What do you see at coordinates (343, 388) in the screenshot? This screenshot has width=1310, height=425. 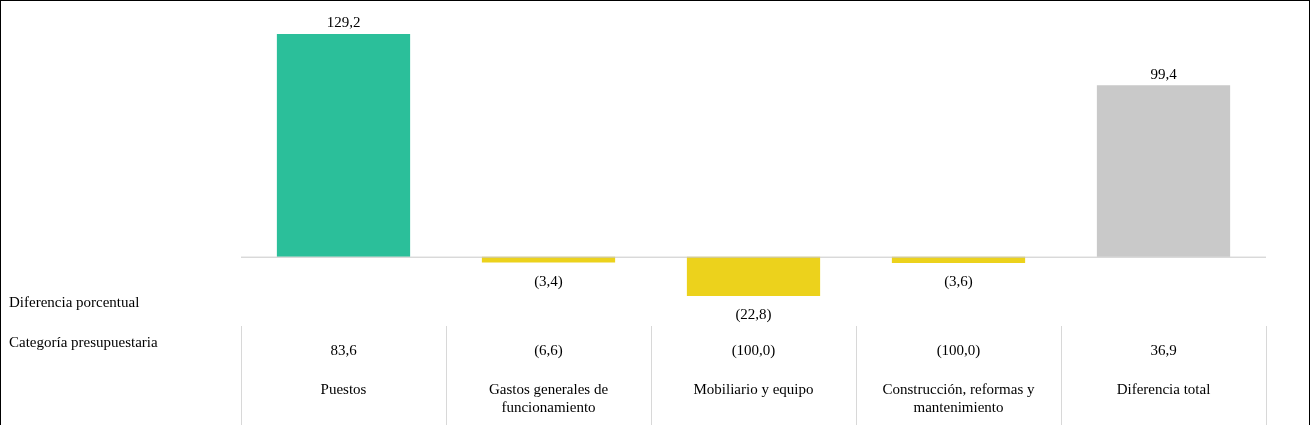 I see `x-tick-label: Puestos` at bounding box center [343, 388].